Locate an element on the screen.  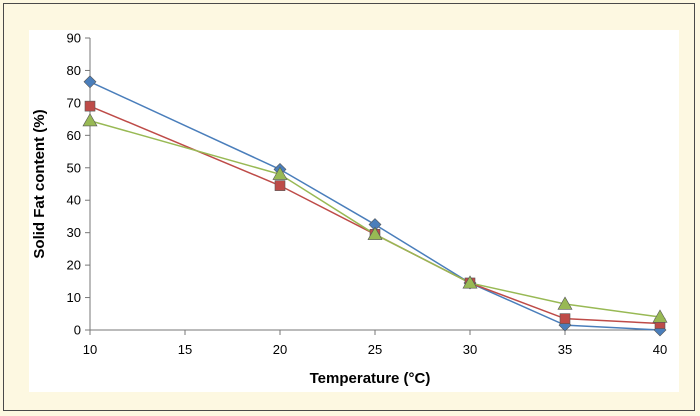
y-tick-label: 10 is located at coordinates (74, 297).